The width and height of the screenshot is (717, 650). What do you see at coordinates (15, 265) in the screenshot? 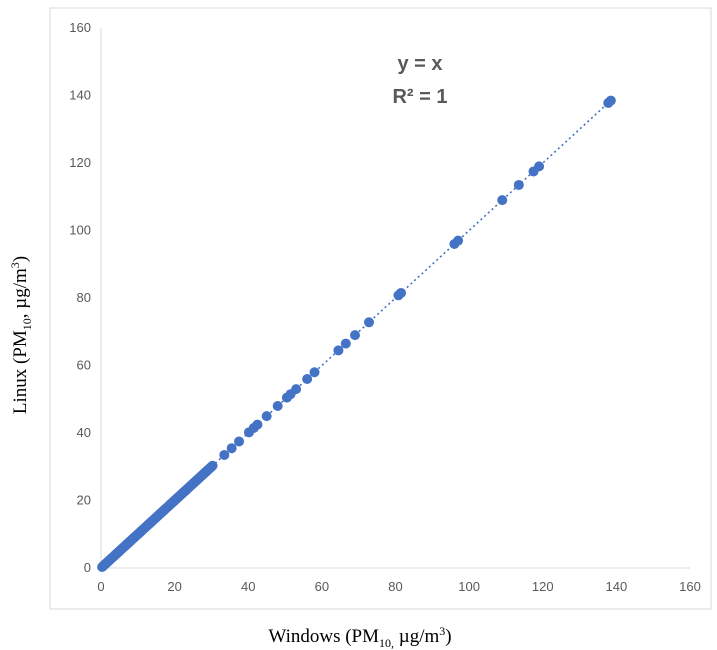
I see `y-axis-title-superscript: 3` at bounding box center [15, 265].